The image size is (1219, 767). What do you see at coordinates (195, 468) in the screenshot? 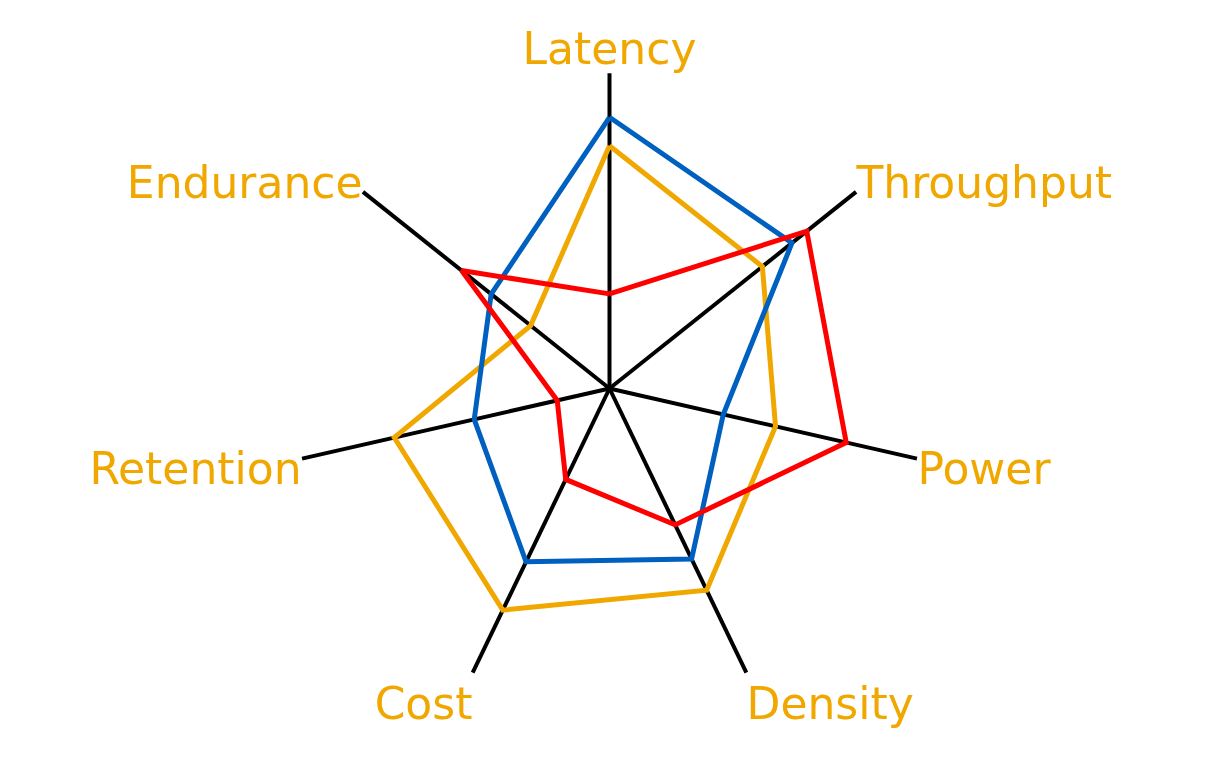
I see `spoke-label: Retention` at bounding box center [195, 468].